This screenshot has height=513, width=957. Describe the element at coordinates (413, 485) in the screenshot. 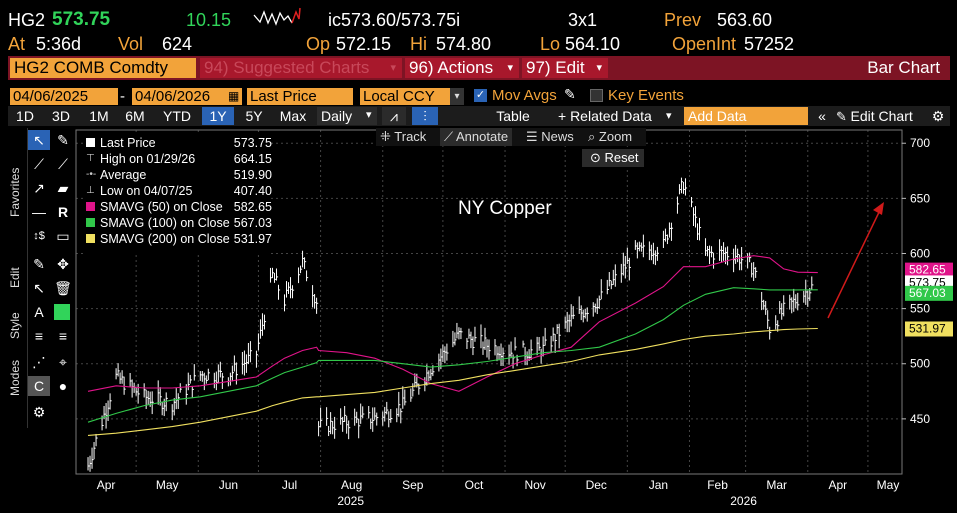

I see `x-tick-label: Sep` at that location.